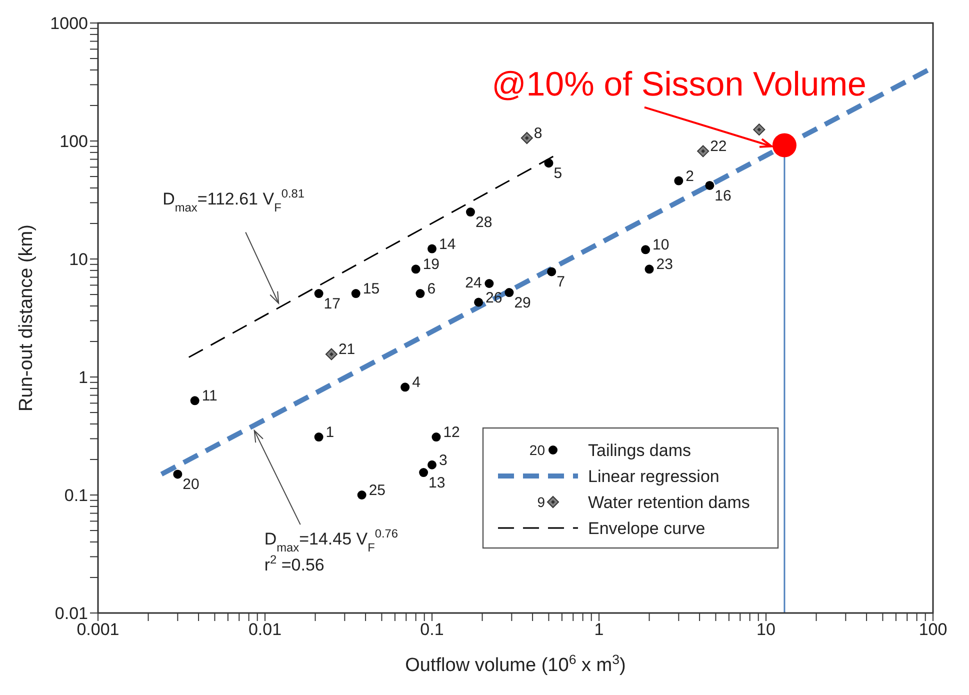 The image size is (969, 695). What do you see at coordinates (377, 490) in the screenshot?
I see `annotation: 25` at bounding box center [377, 490].